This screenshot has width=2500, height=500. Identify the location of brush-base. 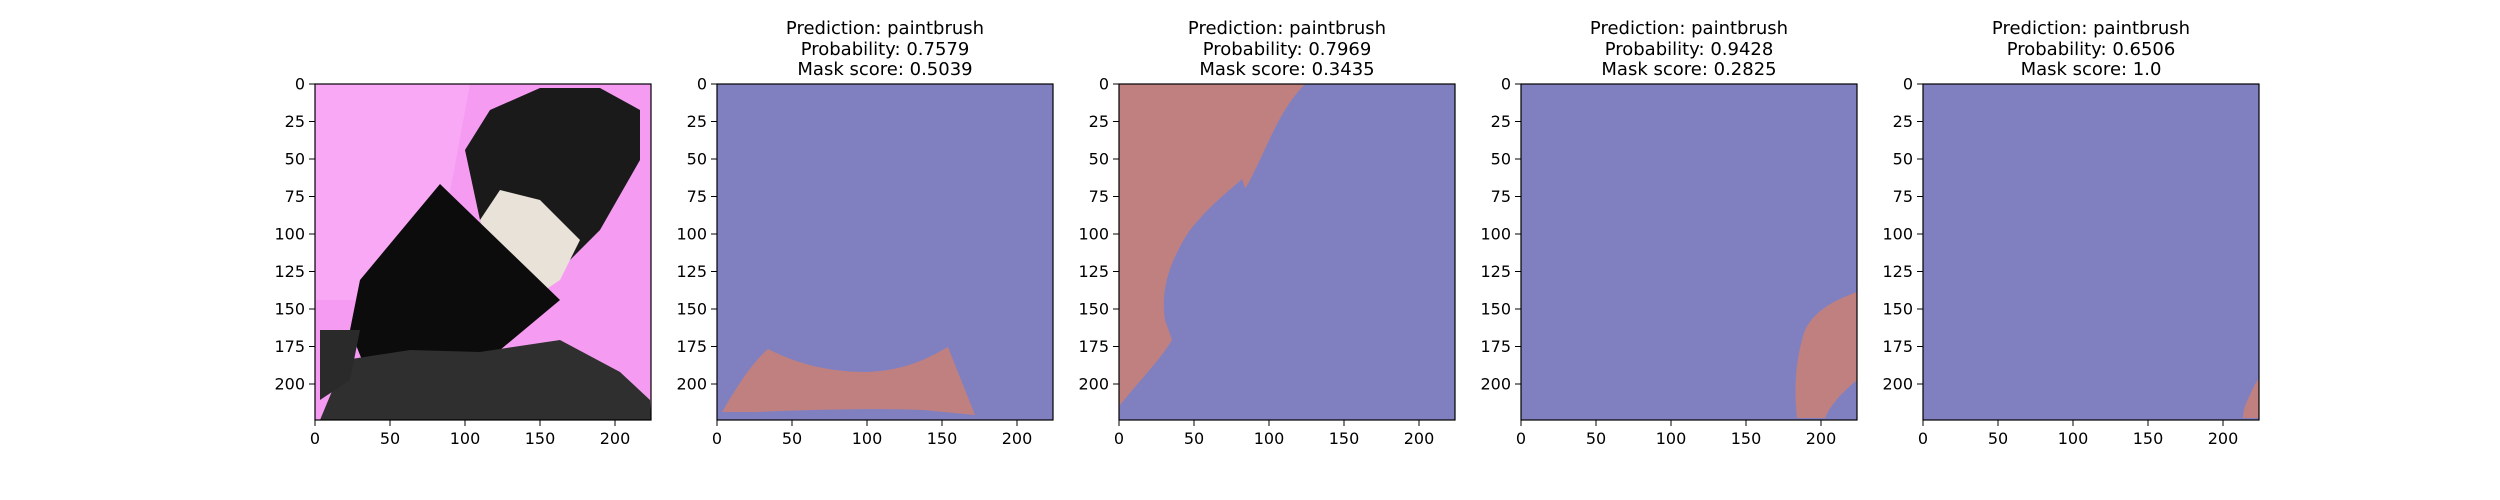
(485, 380).